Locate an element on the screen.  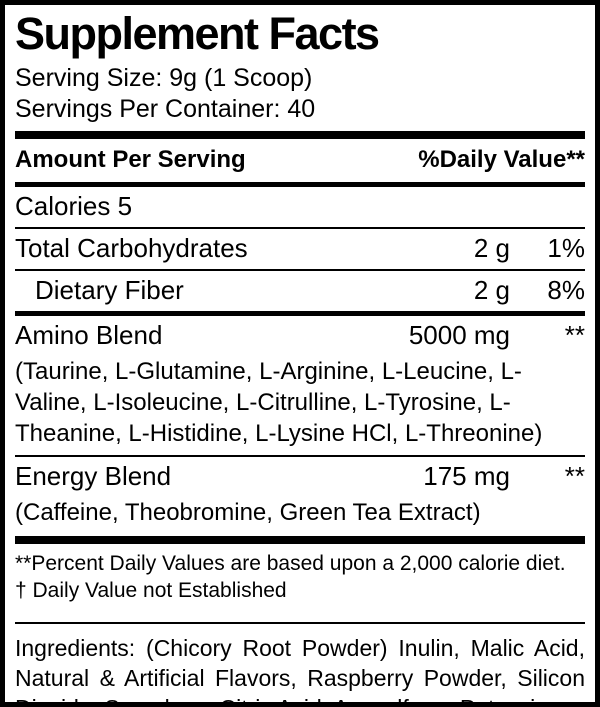
divider-medium is located at coordinates (300, 314).